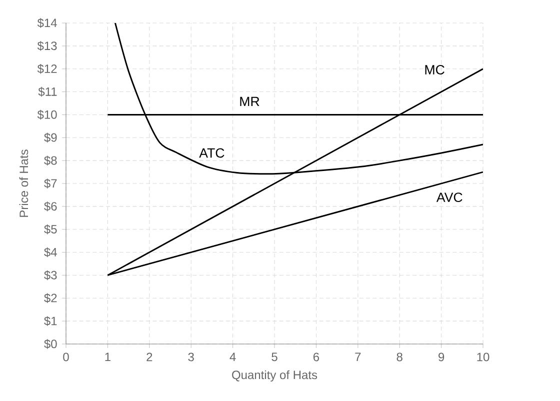 Image resolution: width=560 pixels, height=401 pixels. I want to click on y-tick-label: $9, so click(50, 137).